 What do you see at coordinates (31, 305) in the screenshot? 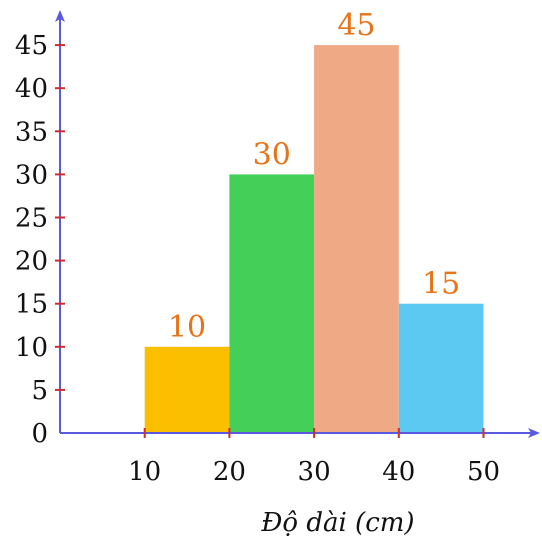
I see `y-tick-label-15: 15` at bounding box center [31, 305].